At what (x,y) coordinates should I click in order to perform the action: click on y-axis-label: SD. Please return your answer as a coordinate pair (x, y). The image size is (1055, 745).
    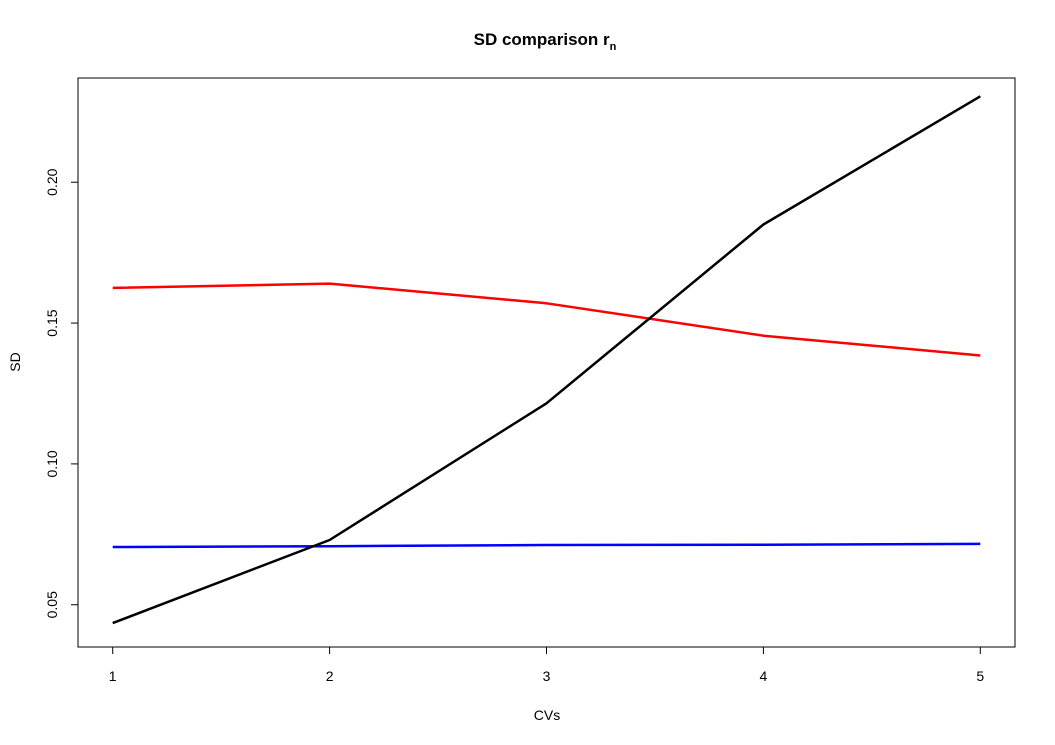
    Looking at the image, I should click on (15, 361).